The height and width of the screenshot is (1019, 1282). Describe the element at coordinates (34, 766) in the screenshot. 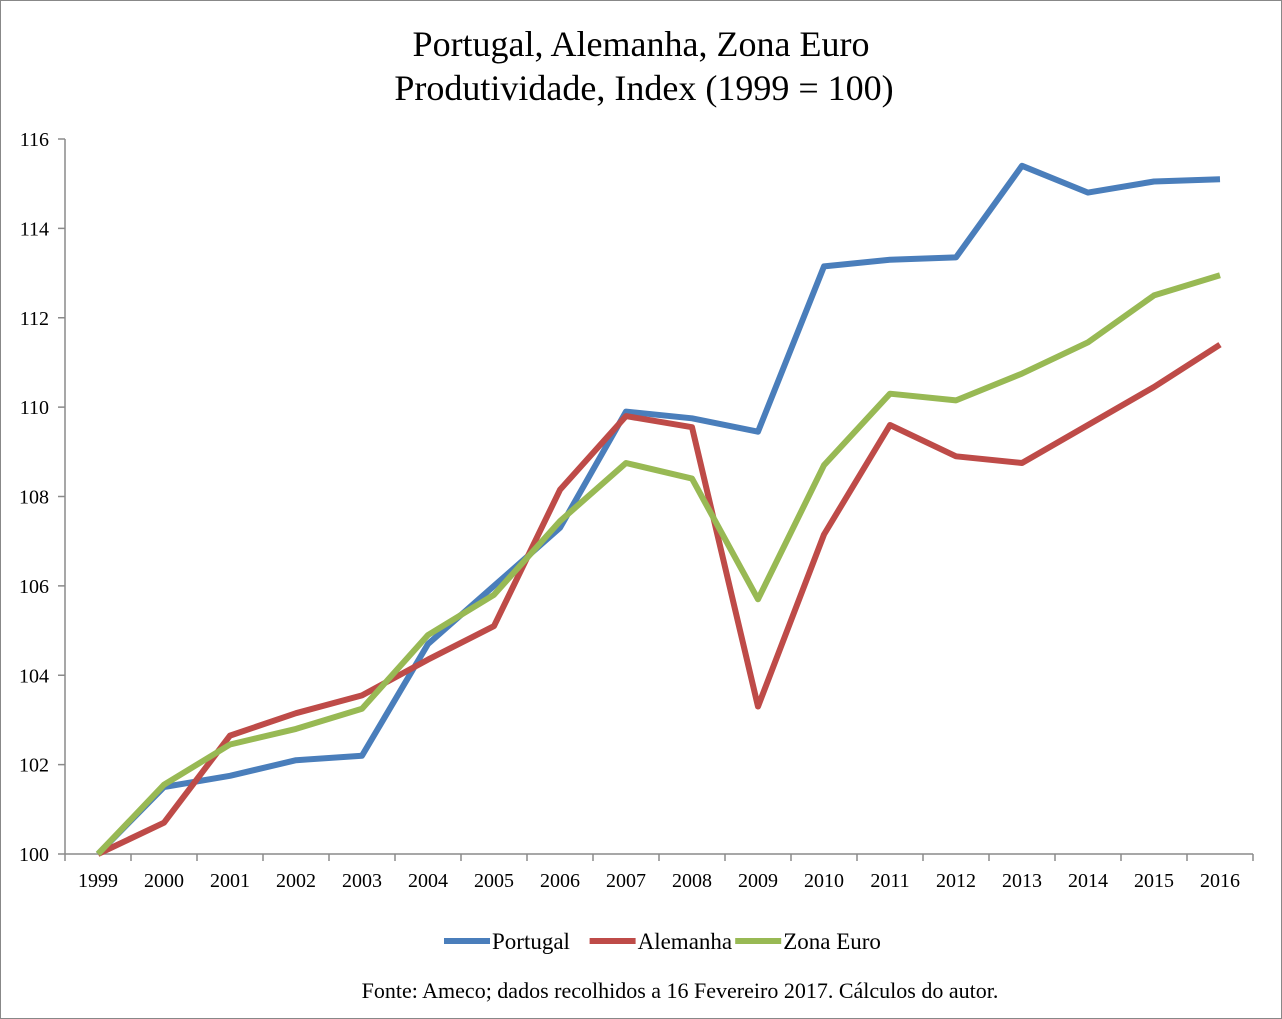

I see `y-tick-label: 102` at that location.